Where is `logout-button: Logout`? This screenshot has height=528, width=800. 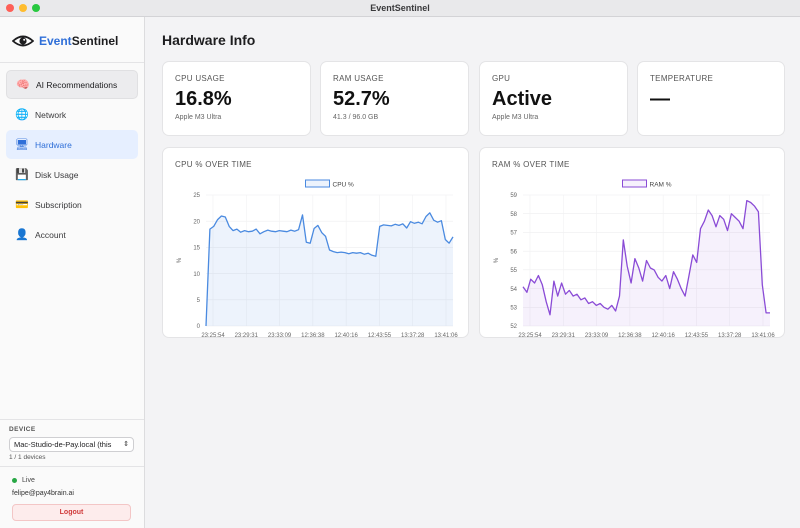
logout-button: Logout is located at coordinates (71, 512).